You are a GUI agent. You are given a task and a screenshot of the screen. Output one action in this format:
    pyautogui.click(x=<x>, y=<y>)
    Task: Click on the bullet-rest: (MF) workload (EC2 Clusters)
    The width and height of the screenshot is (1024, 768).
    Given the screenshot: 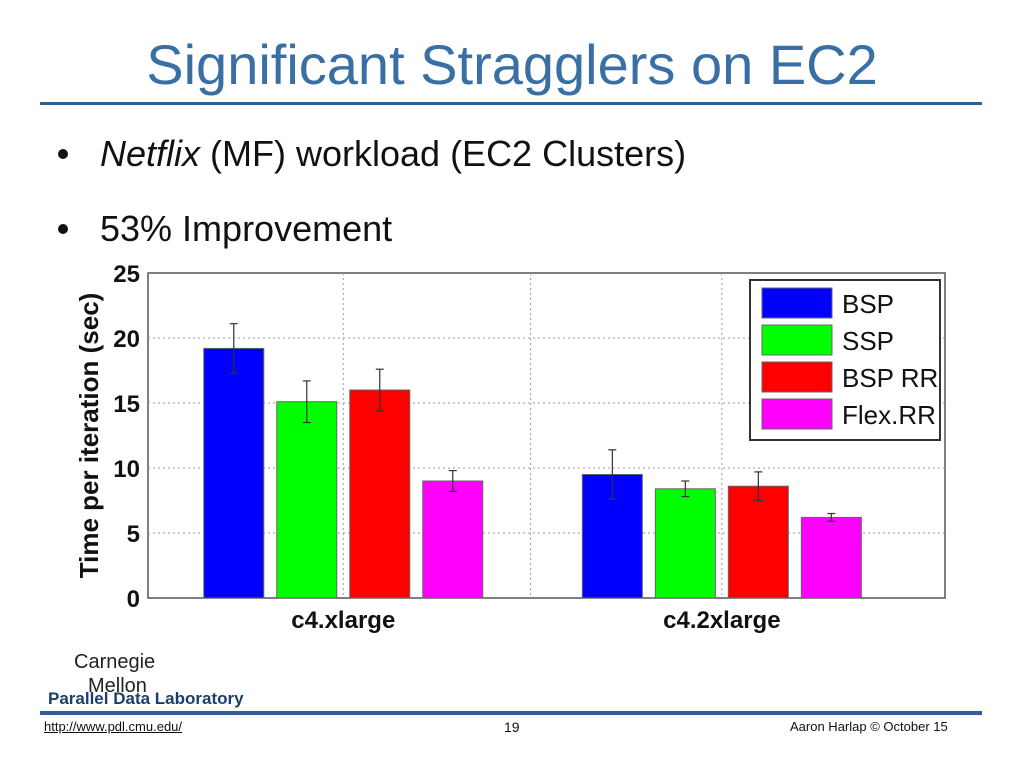 What is the action you would take?
    pyautogui.click(x=443, y=153)
    